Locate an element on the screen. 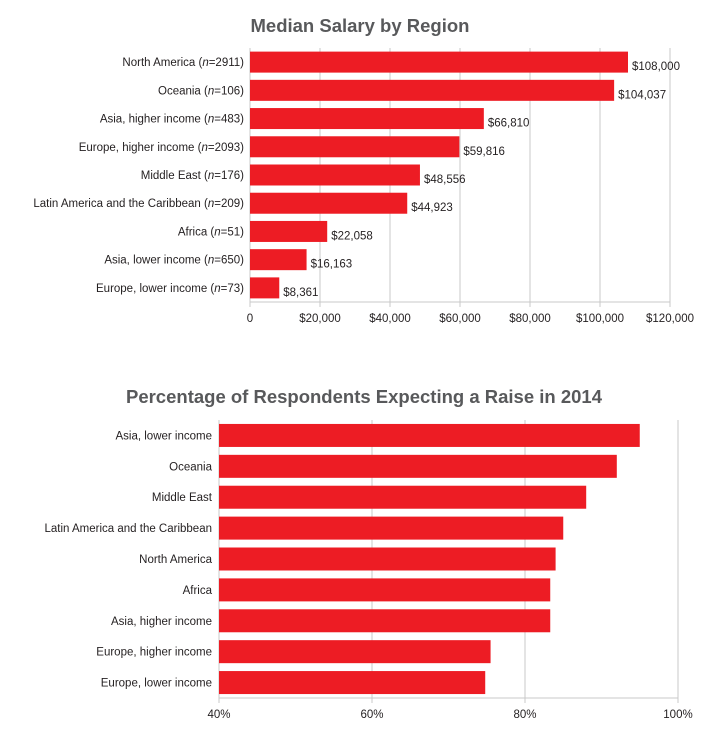  category-label: Africa (n=51) is located at coordinates (211, 232).